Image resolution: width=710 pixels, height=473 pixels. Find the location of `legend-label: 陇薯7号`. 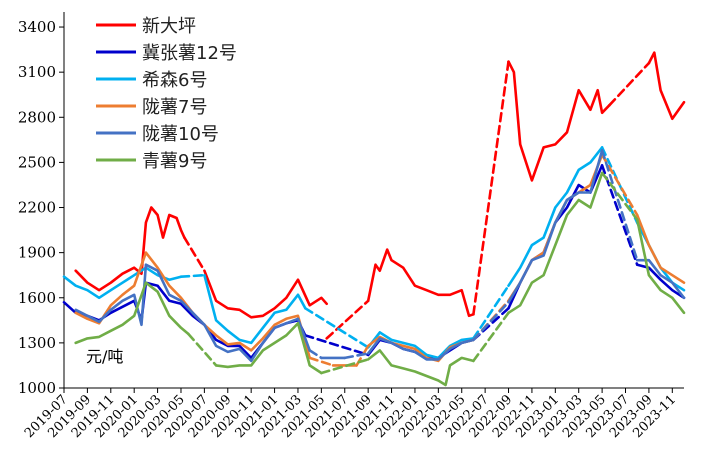

legend-label: 陇薯7号 is located at coordinates (174, 107).